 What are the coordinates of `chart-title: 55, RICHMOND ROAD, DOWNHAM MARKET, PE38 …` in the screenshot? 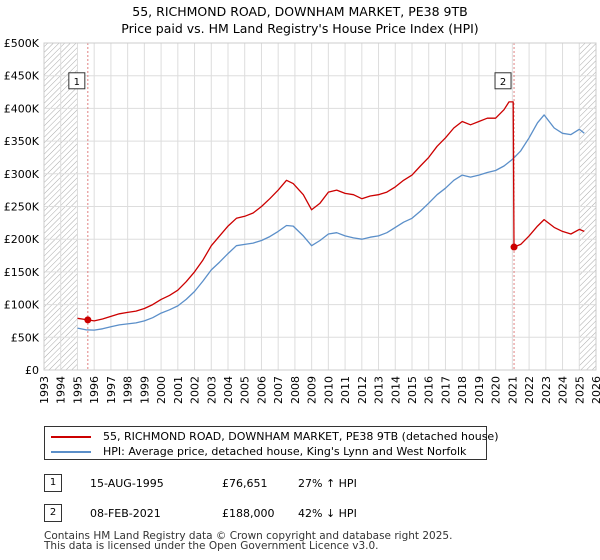 It's located at (300, 20).